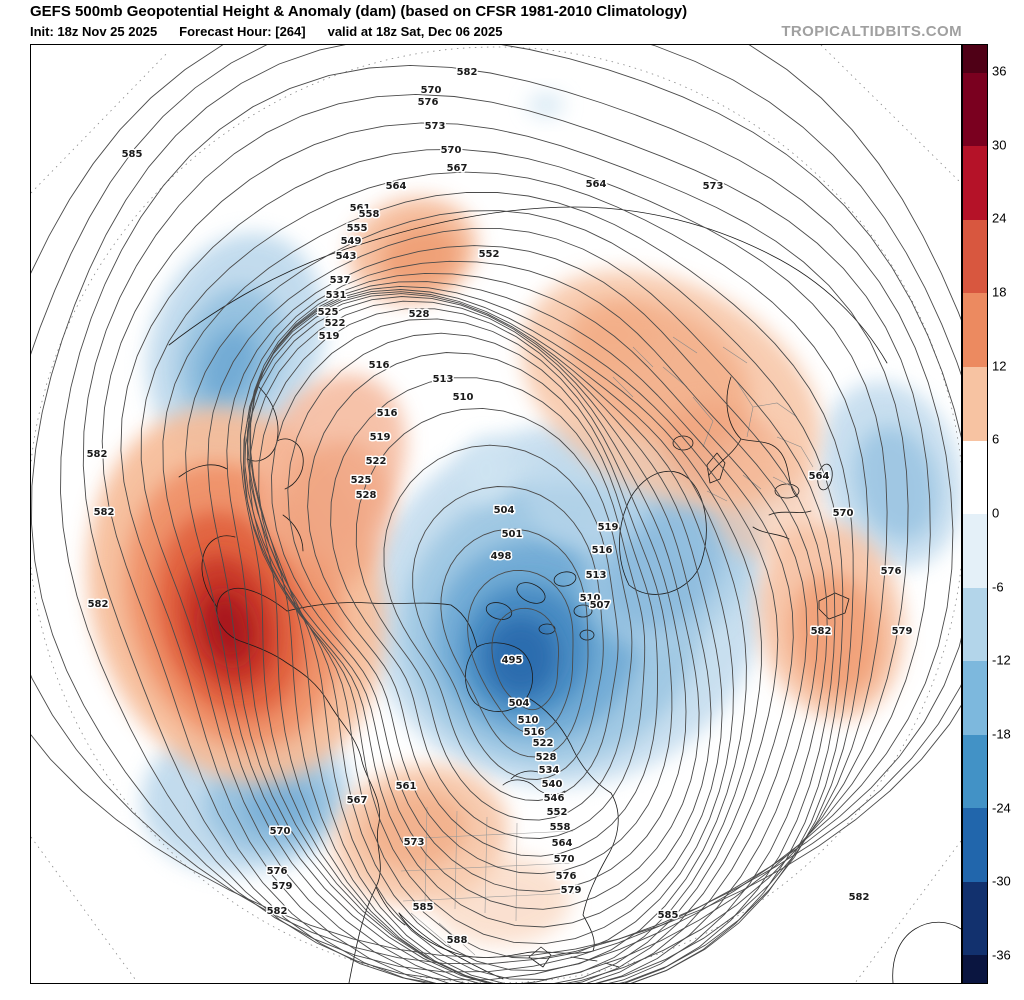  I want to click on valid-time: valid at 18z Sat, Dec 06 2025, so click(415, 31).